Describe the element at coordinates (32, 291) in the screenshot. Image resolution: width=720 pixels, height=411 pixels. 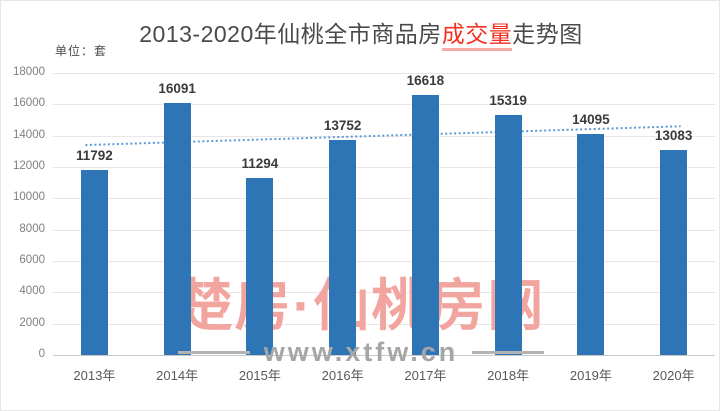
I see `y-tick-label: 4000` at that location.